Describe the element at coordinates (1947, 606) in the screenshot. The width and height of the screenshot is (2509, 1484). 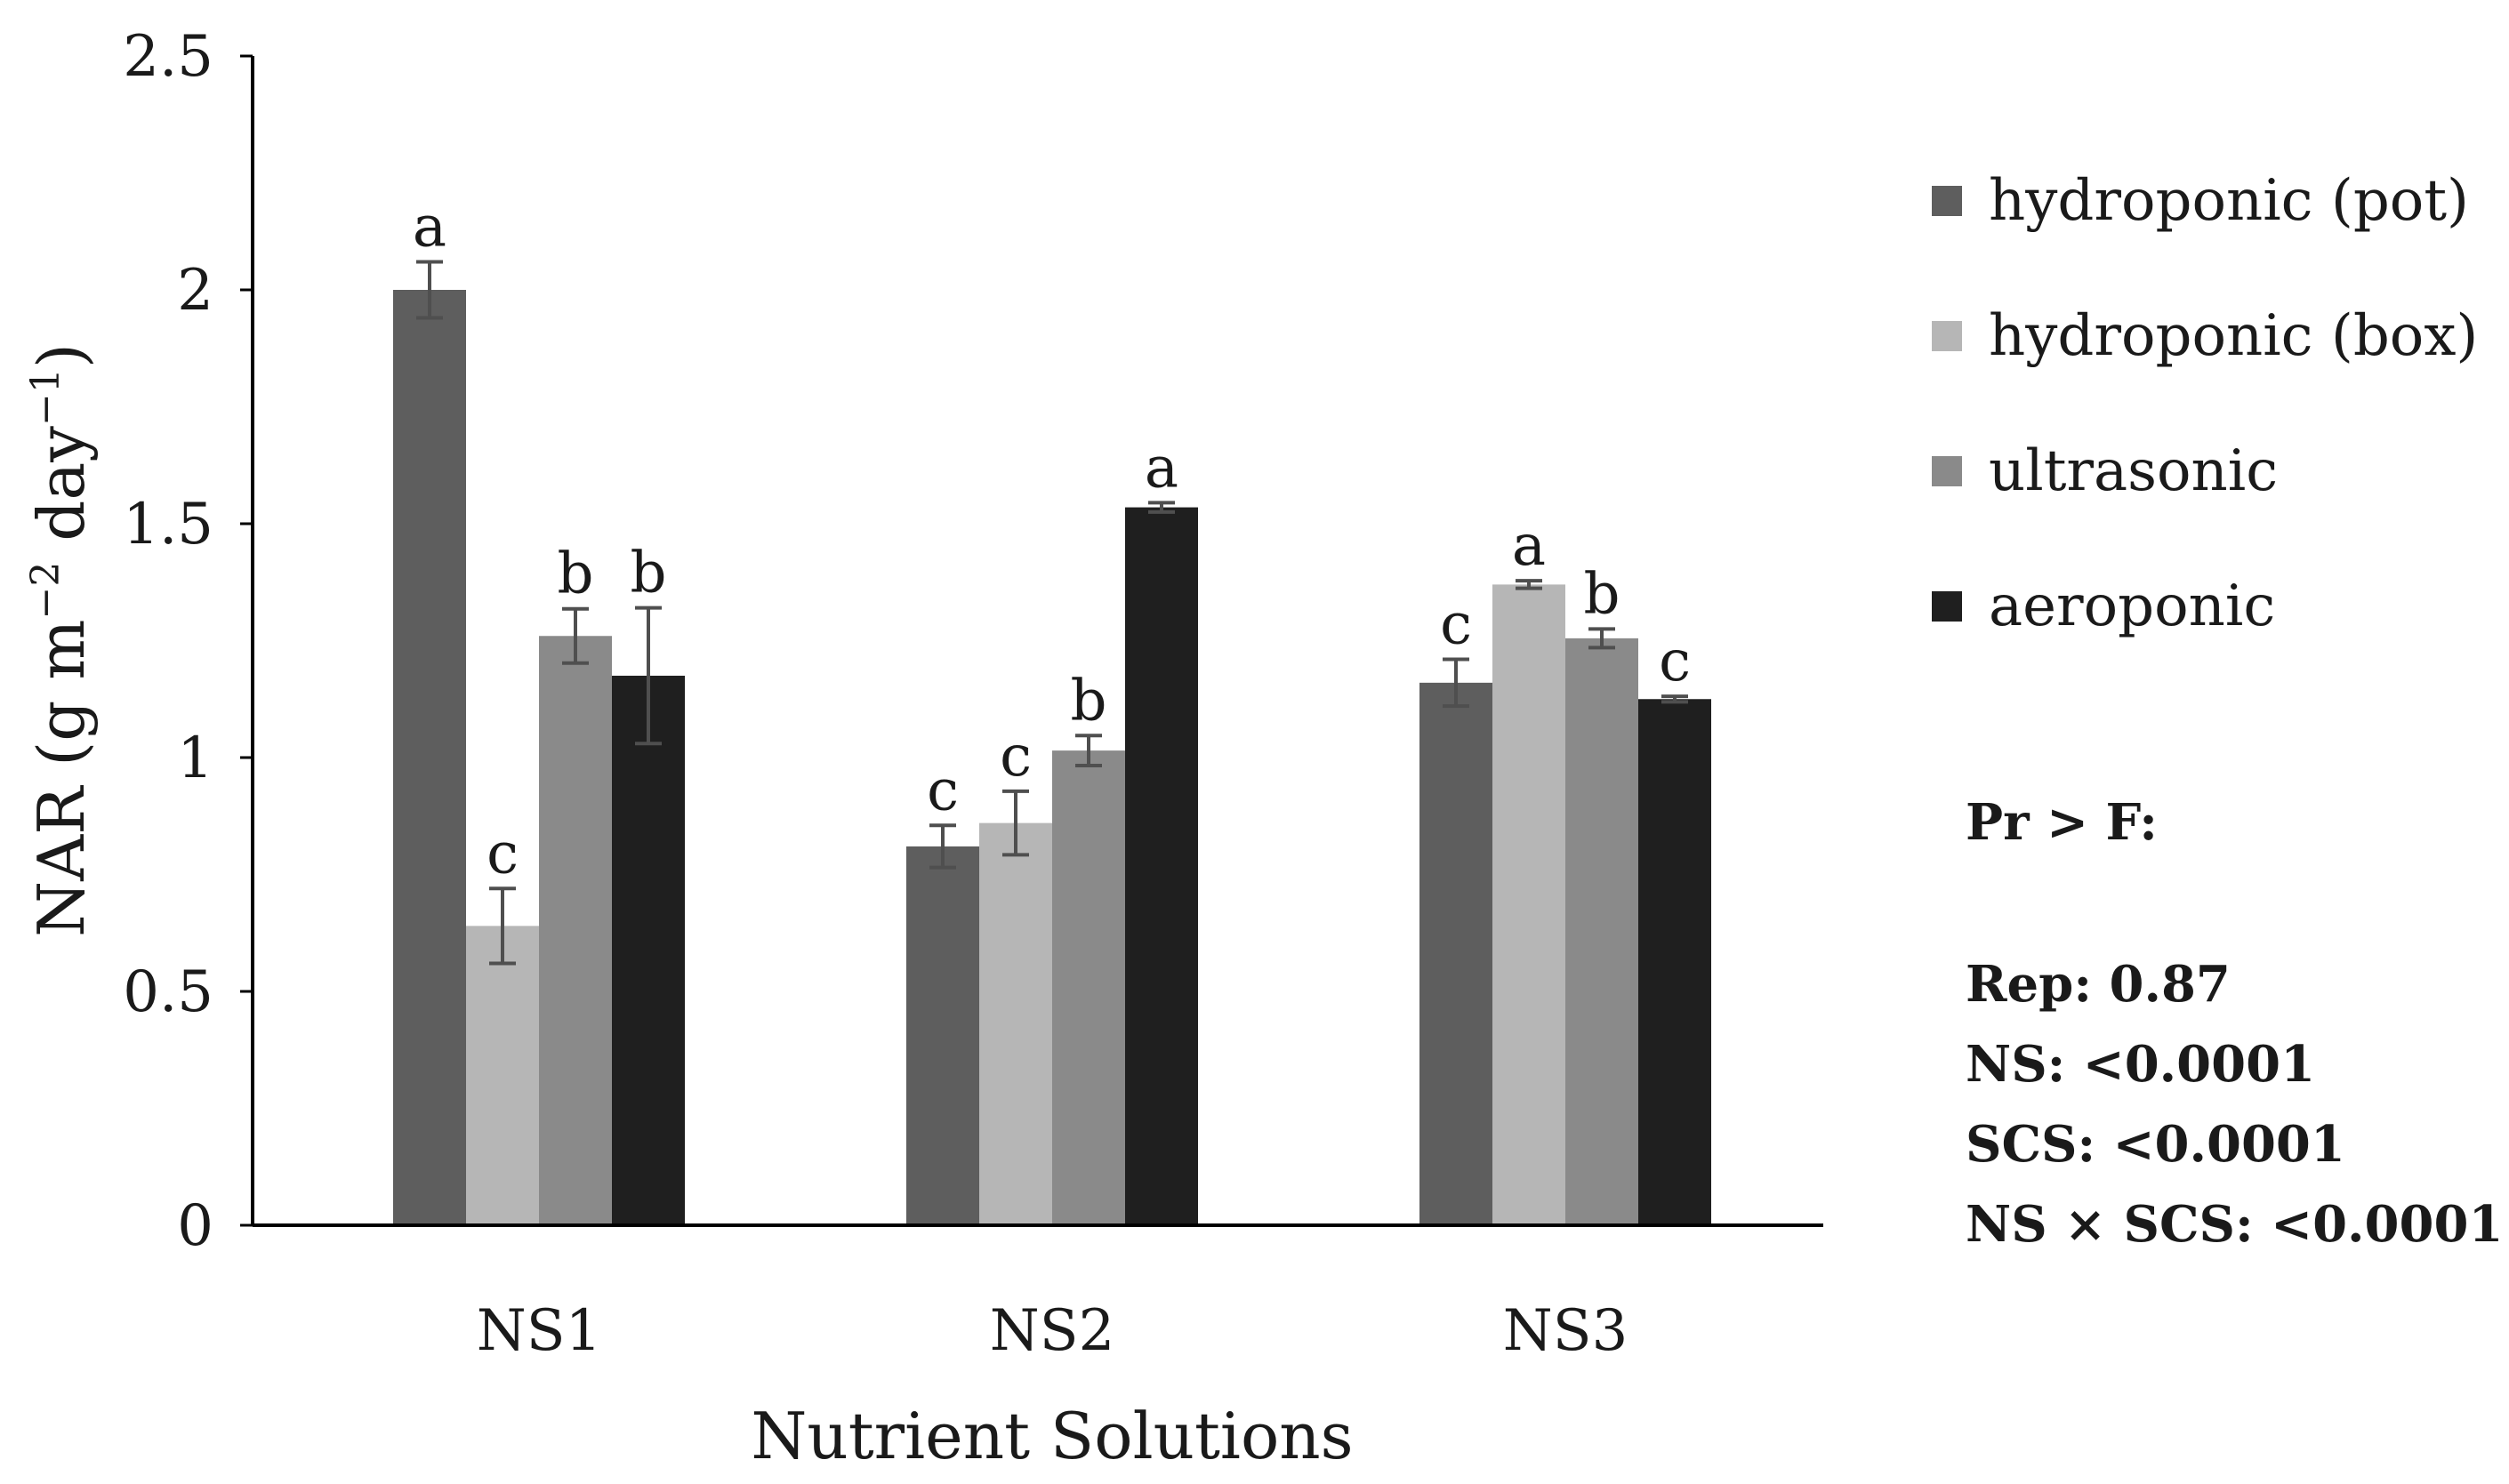
I see `legend-swatch-aeroponic` at that location.